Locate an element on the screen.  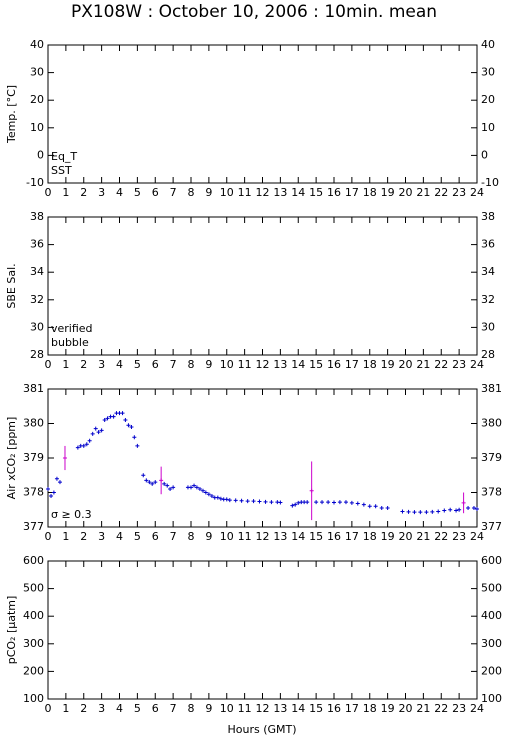
y-tick-label: 38 is located at coordinates (37, 216).